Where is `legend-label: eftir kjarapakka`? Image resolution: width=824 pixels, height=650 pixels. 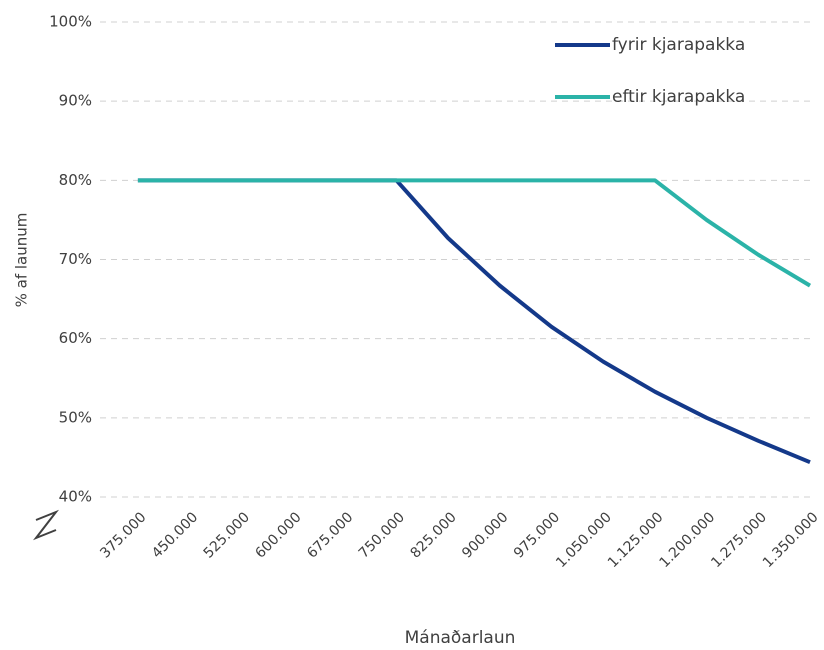 legend-label: eftir kjarapakka is located at coordinates (678, 97).